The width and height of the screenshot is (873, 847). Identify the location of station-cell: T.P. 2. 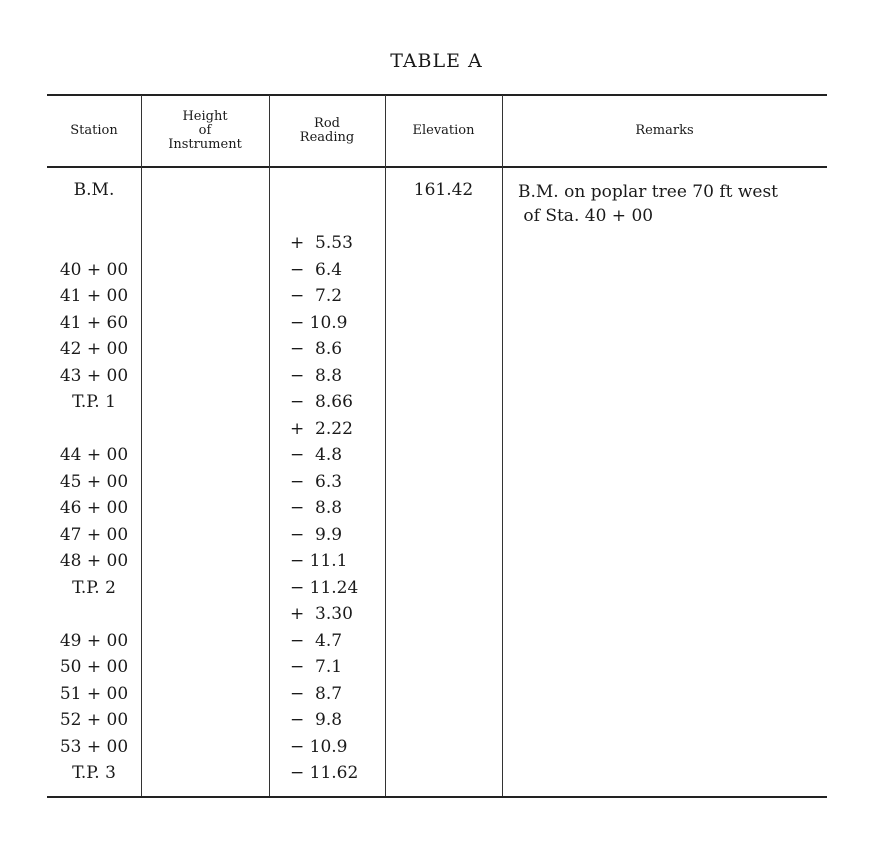
(94, 587).